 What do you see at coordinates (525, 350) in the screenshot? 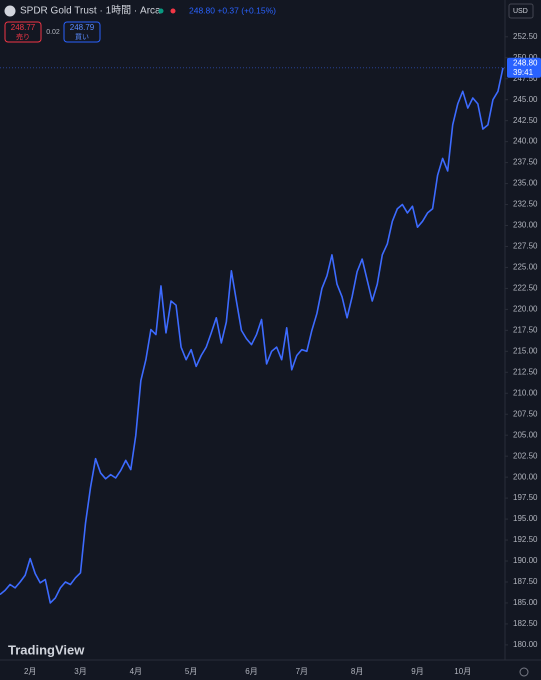
I see `y-tick-label: 215.00` at bounding box center [525, 350].